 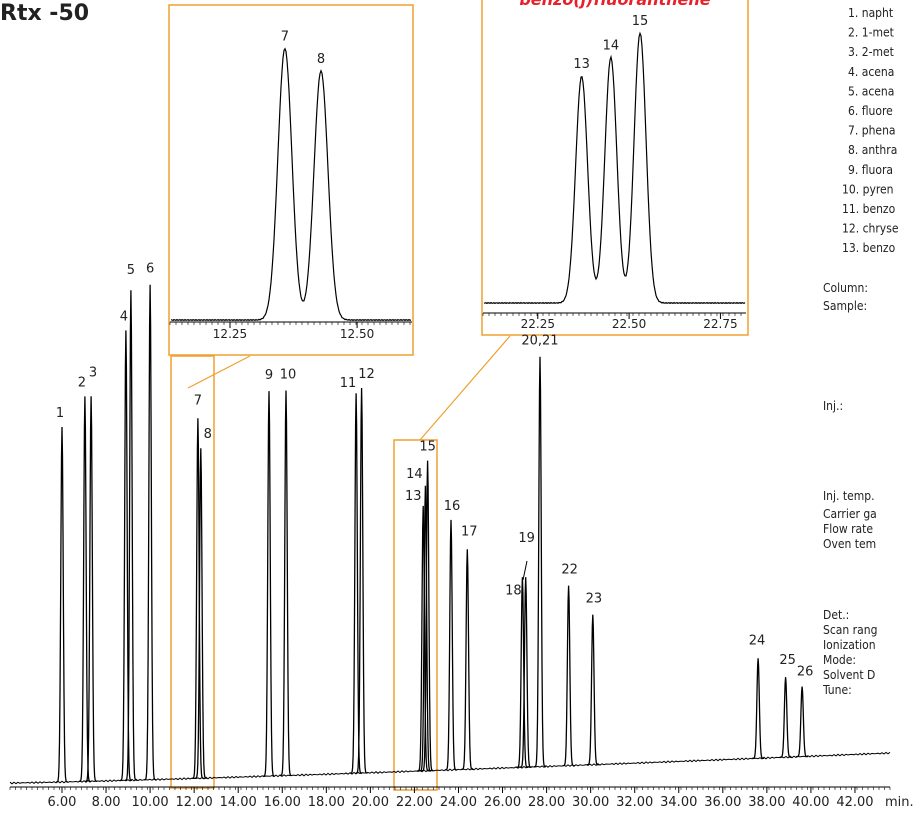 What do you see at coordinates (538, 324) in the screenshot?
I see `x-tick-label: 22.25` at bounding box center [538, 324].